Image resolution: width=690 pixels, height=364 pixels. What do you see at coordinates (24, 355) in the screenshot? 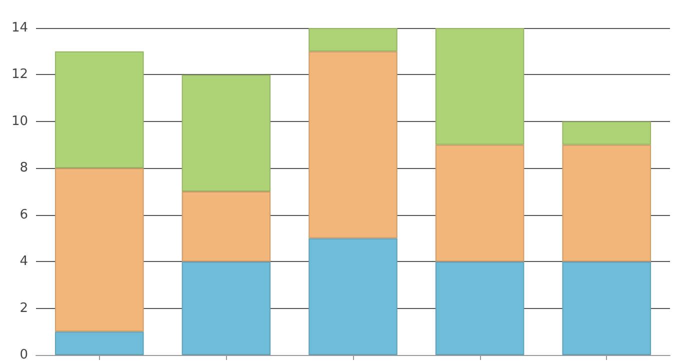
I see `y-tick-label: 0` at bounding box center [24, 355].